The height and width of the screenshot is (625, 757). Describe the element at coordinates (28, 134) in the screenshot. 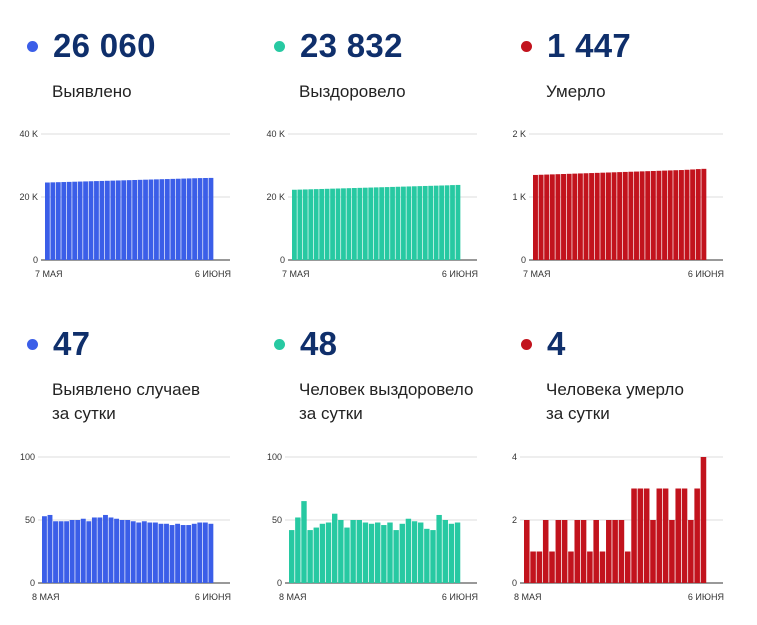

I see `y-tick-label: 40 K` at that location.